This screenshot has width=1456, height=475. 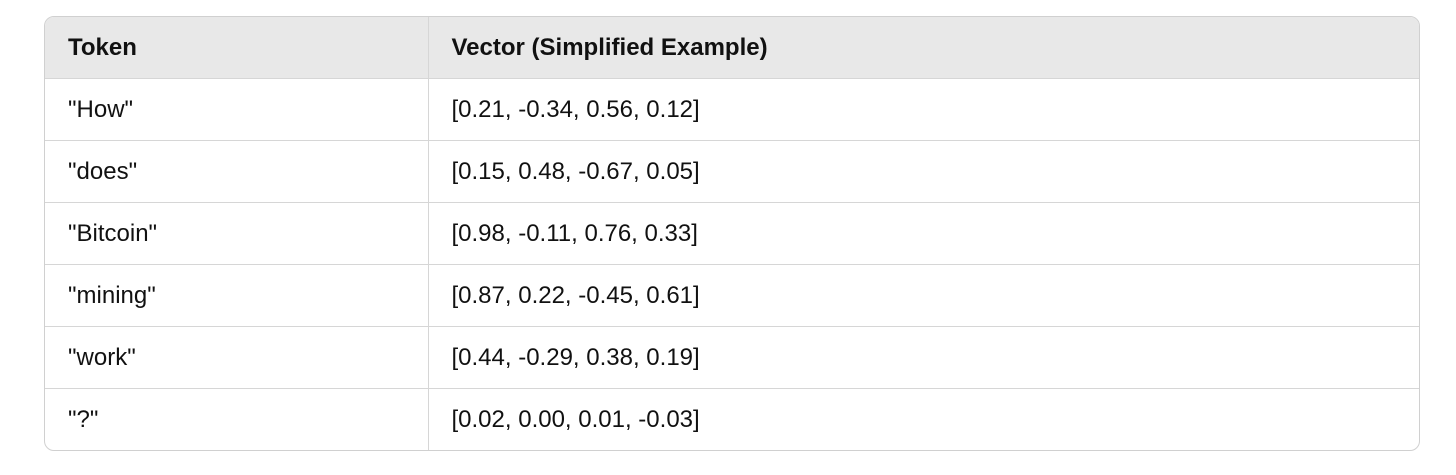 What do you see at coordinates (237, 295) in the screenshot?
I see `token-cell: "mining"` at bounding box center [237, 295].